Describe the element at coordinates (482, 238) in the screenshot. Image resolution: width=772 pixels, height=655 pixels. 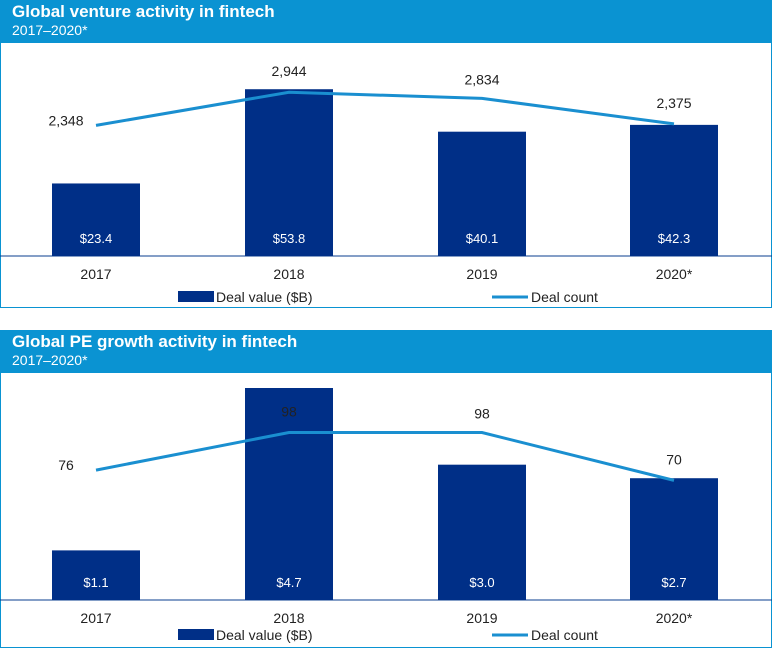
I see `bar-value-label: $40.1` at that location.